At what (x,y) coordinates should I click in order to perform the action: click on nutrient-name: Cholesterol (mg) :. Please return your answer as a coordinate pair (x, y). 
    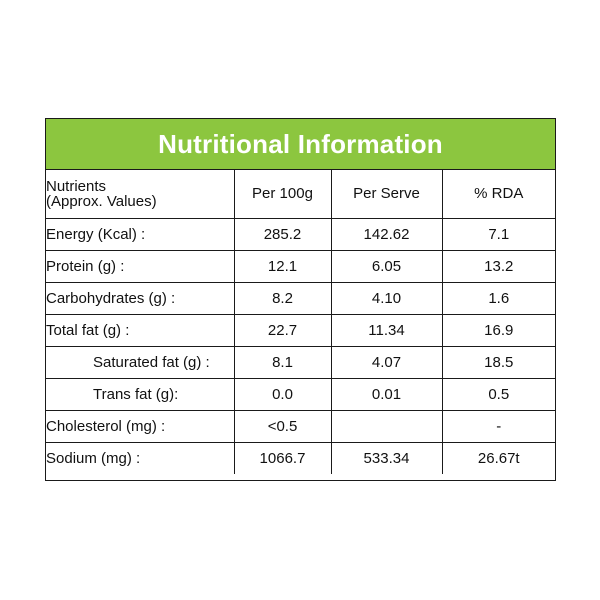
    Looking at the image, I should click on (140, 426).